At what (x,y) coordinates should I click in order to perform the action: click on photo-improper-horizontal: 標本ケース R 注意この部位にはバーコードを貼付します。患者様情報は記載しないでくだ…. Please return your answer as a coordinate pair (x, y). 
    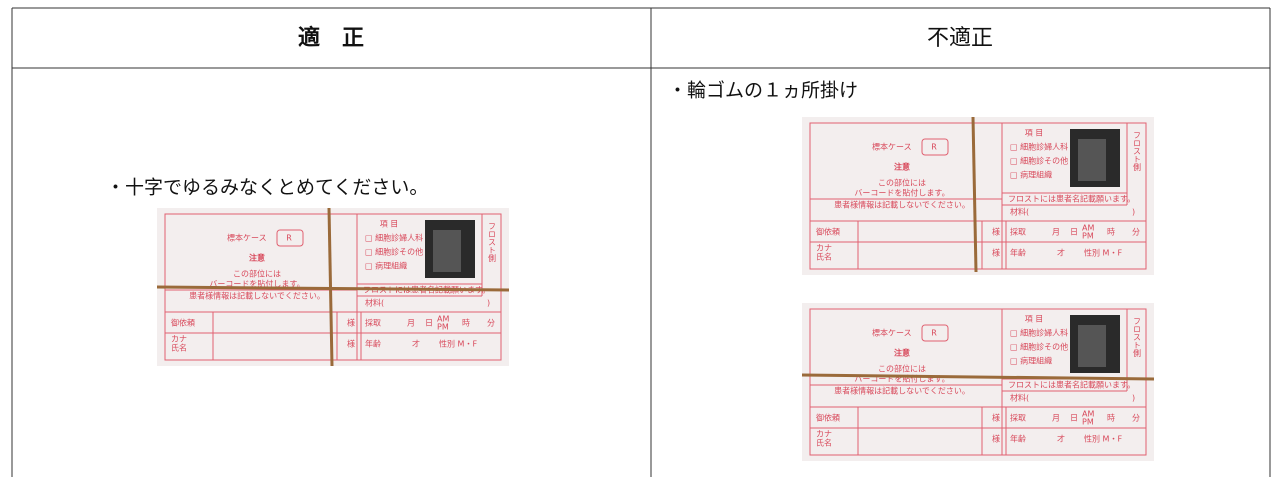
    Looking at the image, I should click on (978, 382).